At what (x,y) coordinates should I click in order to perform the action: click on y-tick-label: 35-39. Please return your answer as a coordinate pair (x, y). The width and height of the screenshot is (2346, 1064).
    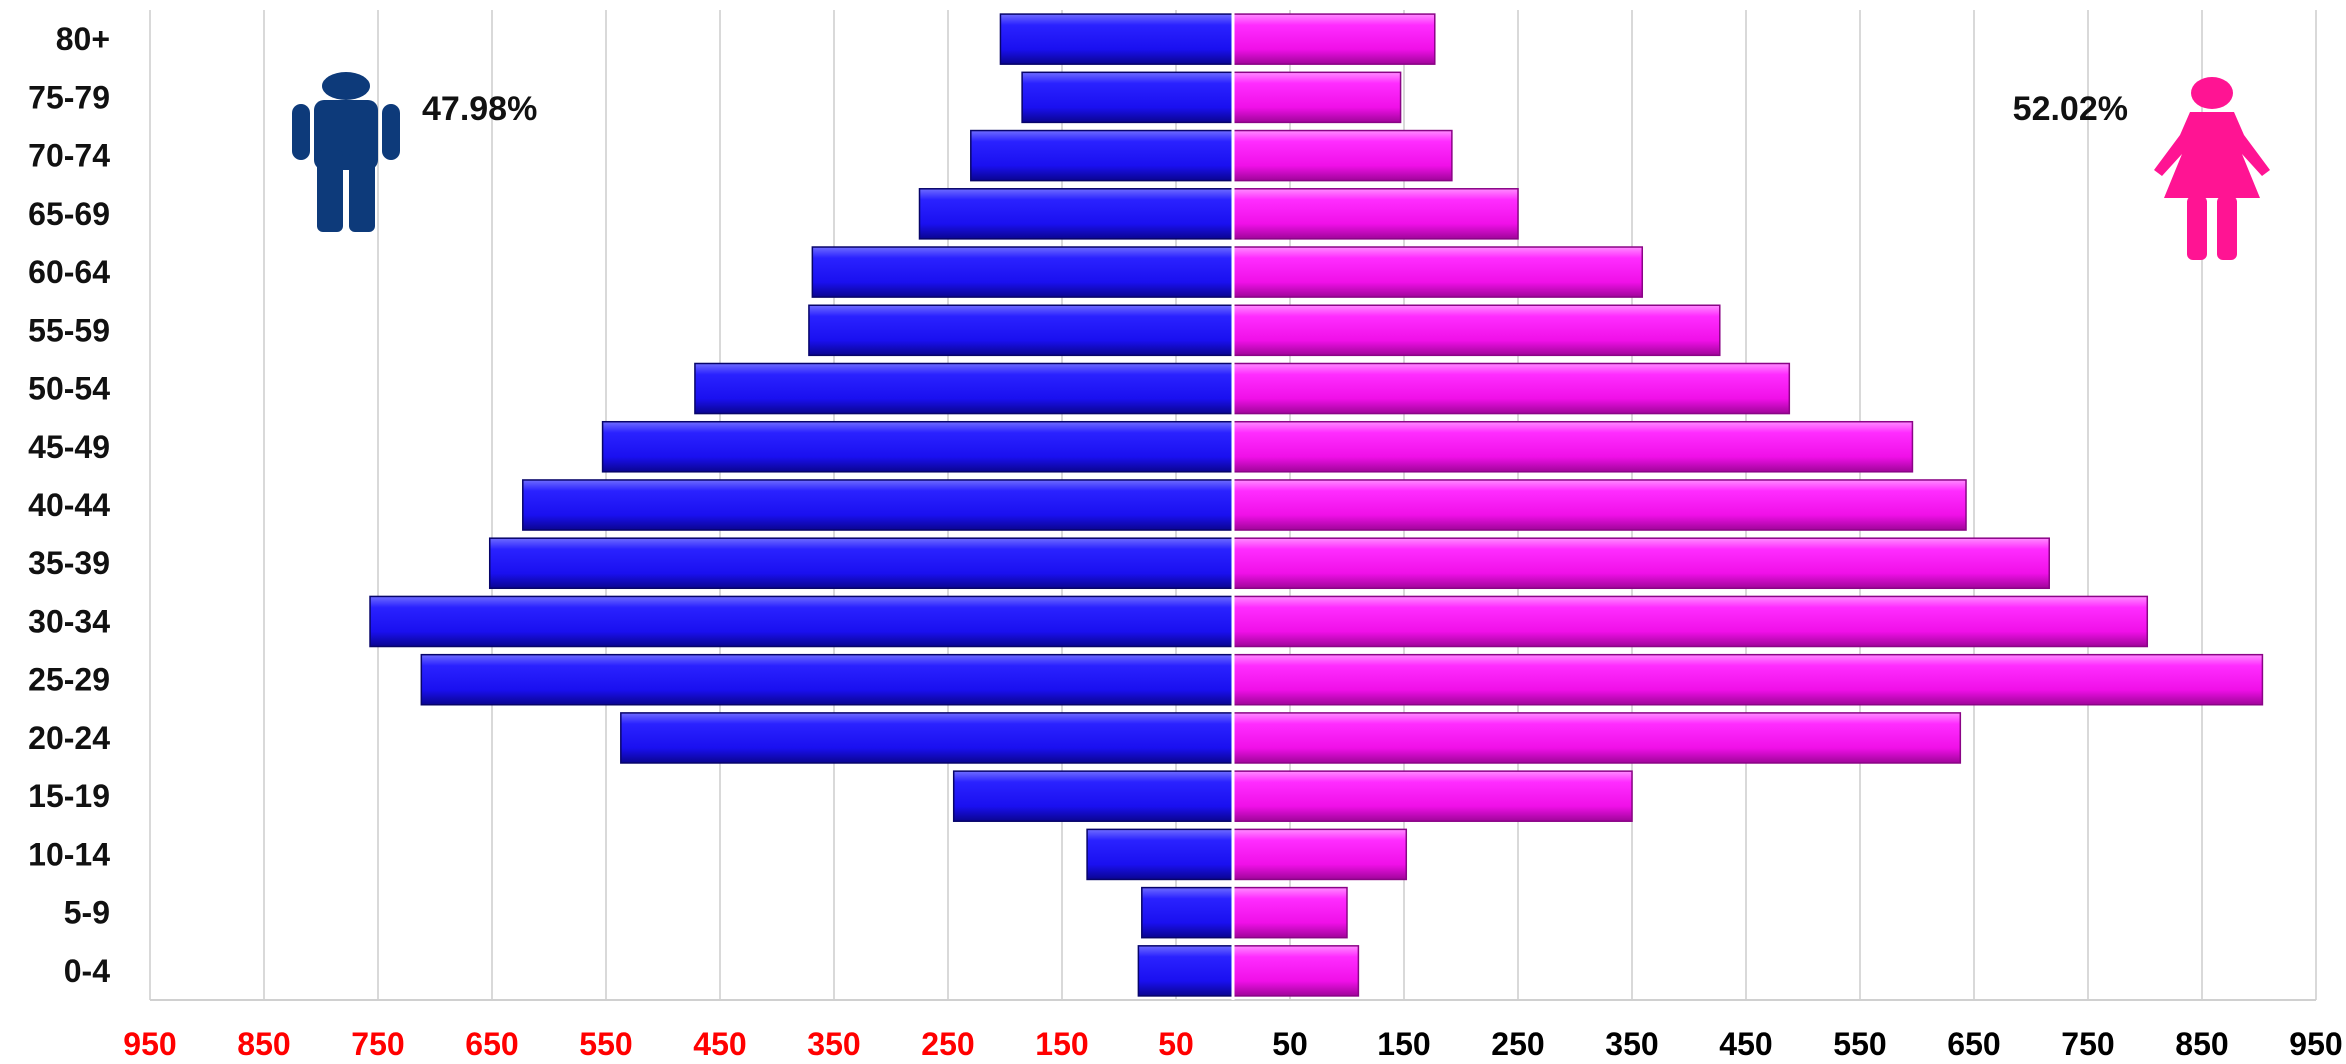
    Looking at the image, I should click on (69, 563).